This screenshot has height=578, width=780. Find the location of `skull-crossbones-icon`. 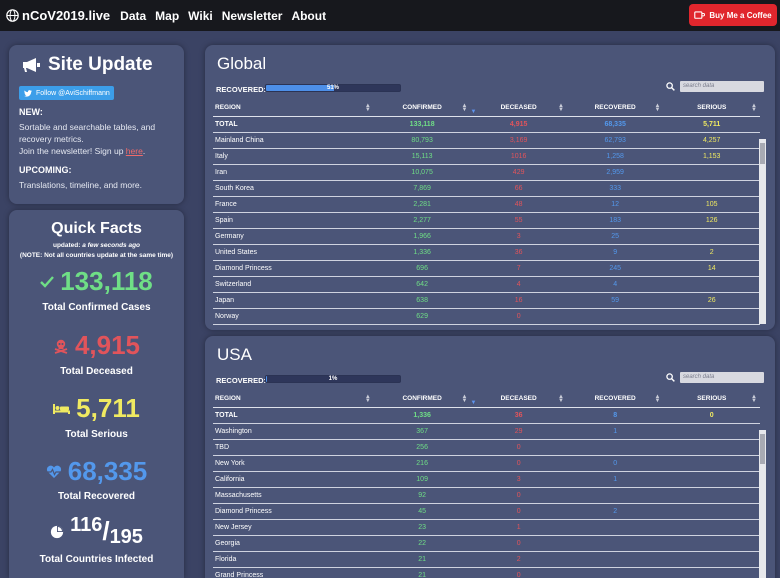

skull-crossbones-icon is located at coordinates (61, 346).